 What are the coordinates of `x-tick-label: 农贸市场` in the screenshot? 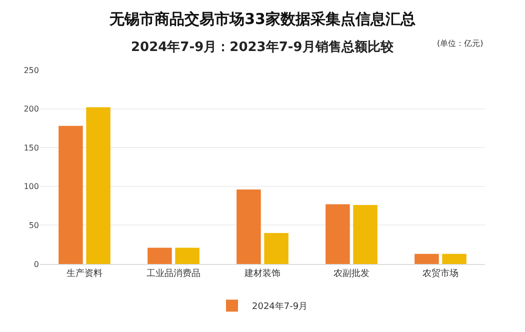 It's located at (440, 273).